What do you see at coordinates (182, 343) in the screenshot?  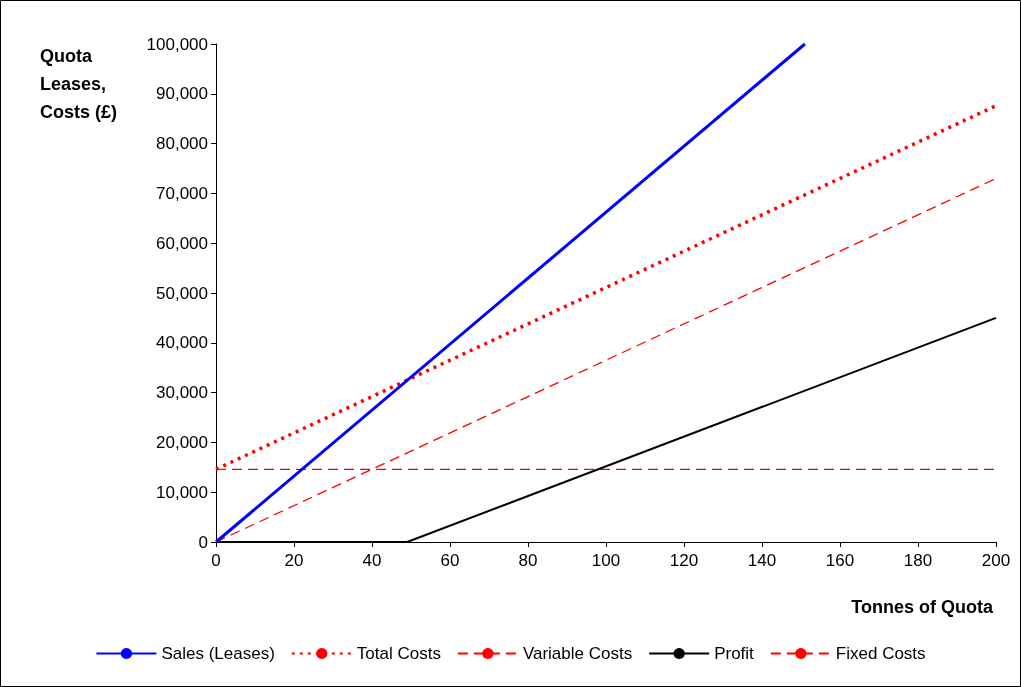 I see `y-tick-label: 40,000` at bounding box center [182, 343].